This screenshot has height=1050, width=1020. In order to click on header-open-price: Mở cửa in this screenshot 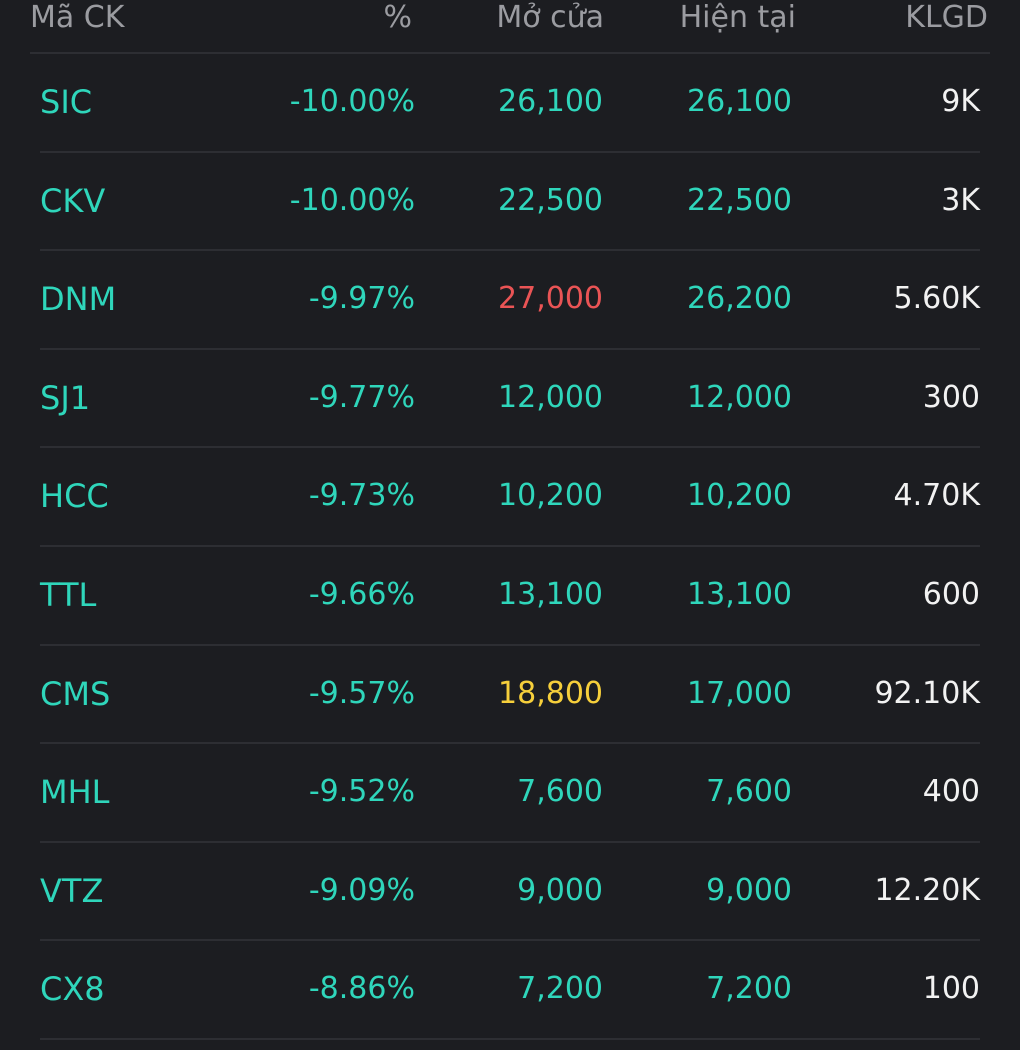, I will do `click(550, 17)`.